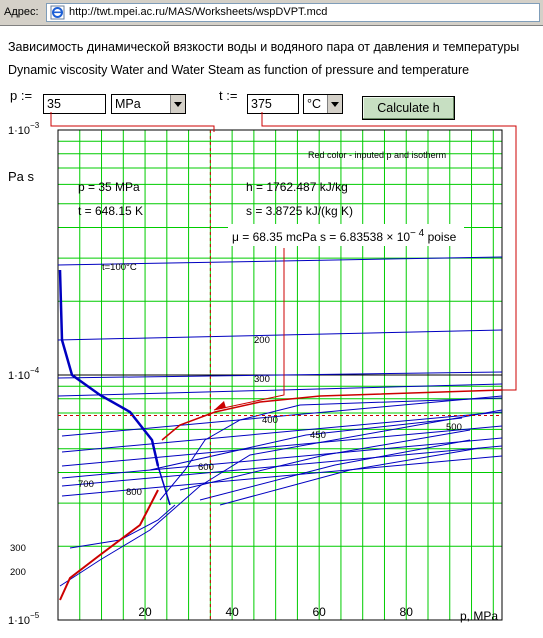 The image size is (543, 638). What do you see at coordinates (21, 95) in the screenshot?
I see `p-label: p :=` at bounding box center [21, 95].